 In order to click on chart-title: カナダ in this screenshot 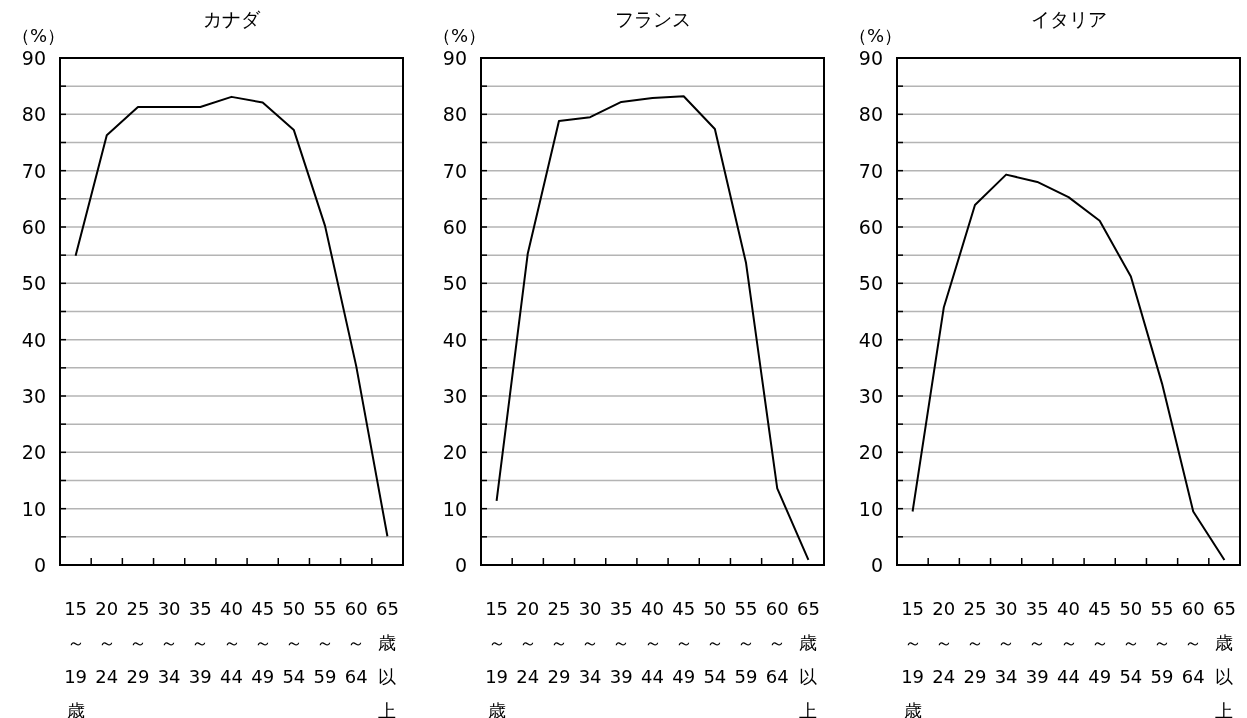, I will do `click(232, 19)`.